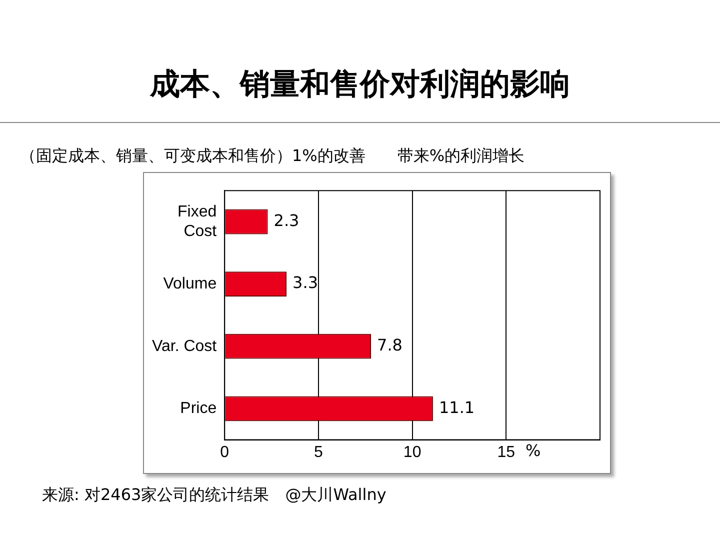 Image resolution: width=720 pixels, height=540 pixels. Describe the element at coordinates (533, 450) in the screenshot. I see `x-axis-title: %` at that location.